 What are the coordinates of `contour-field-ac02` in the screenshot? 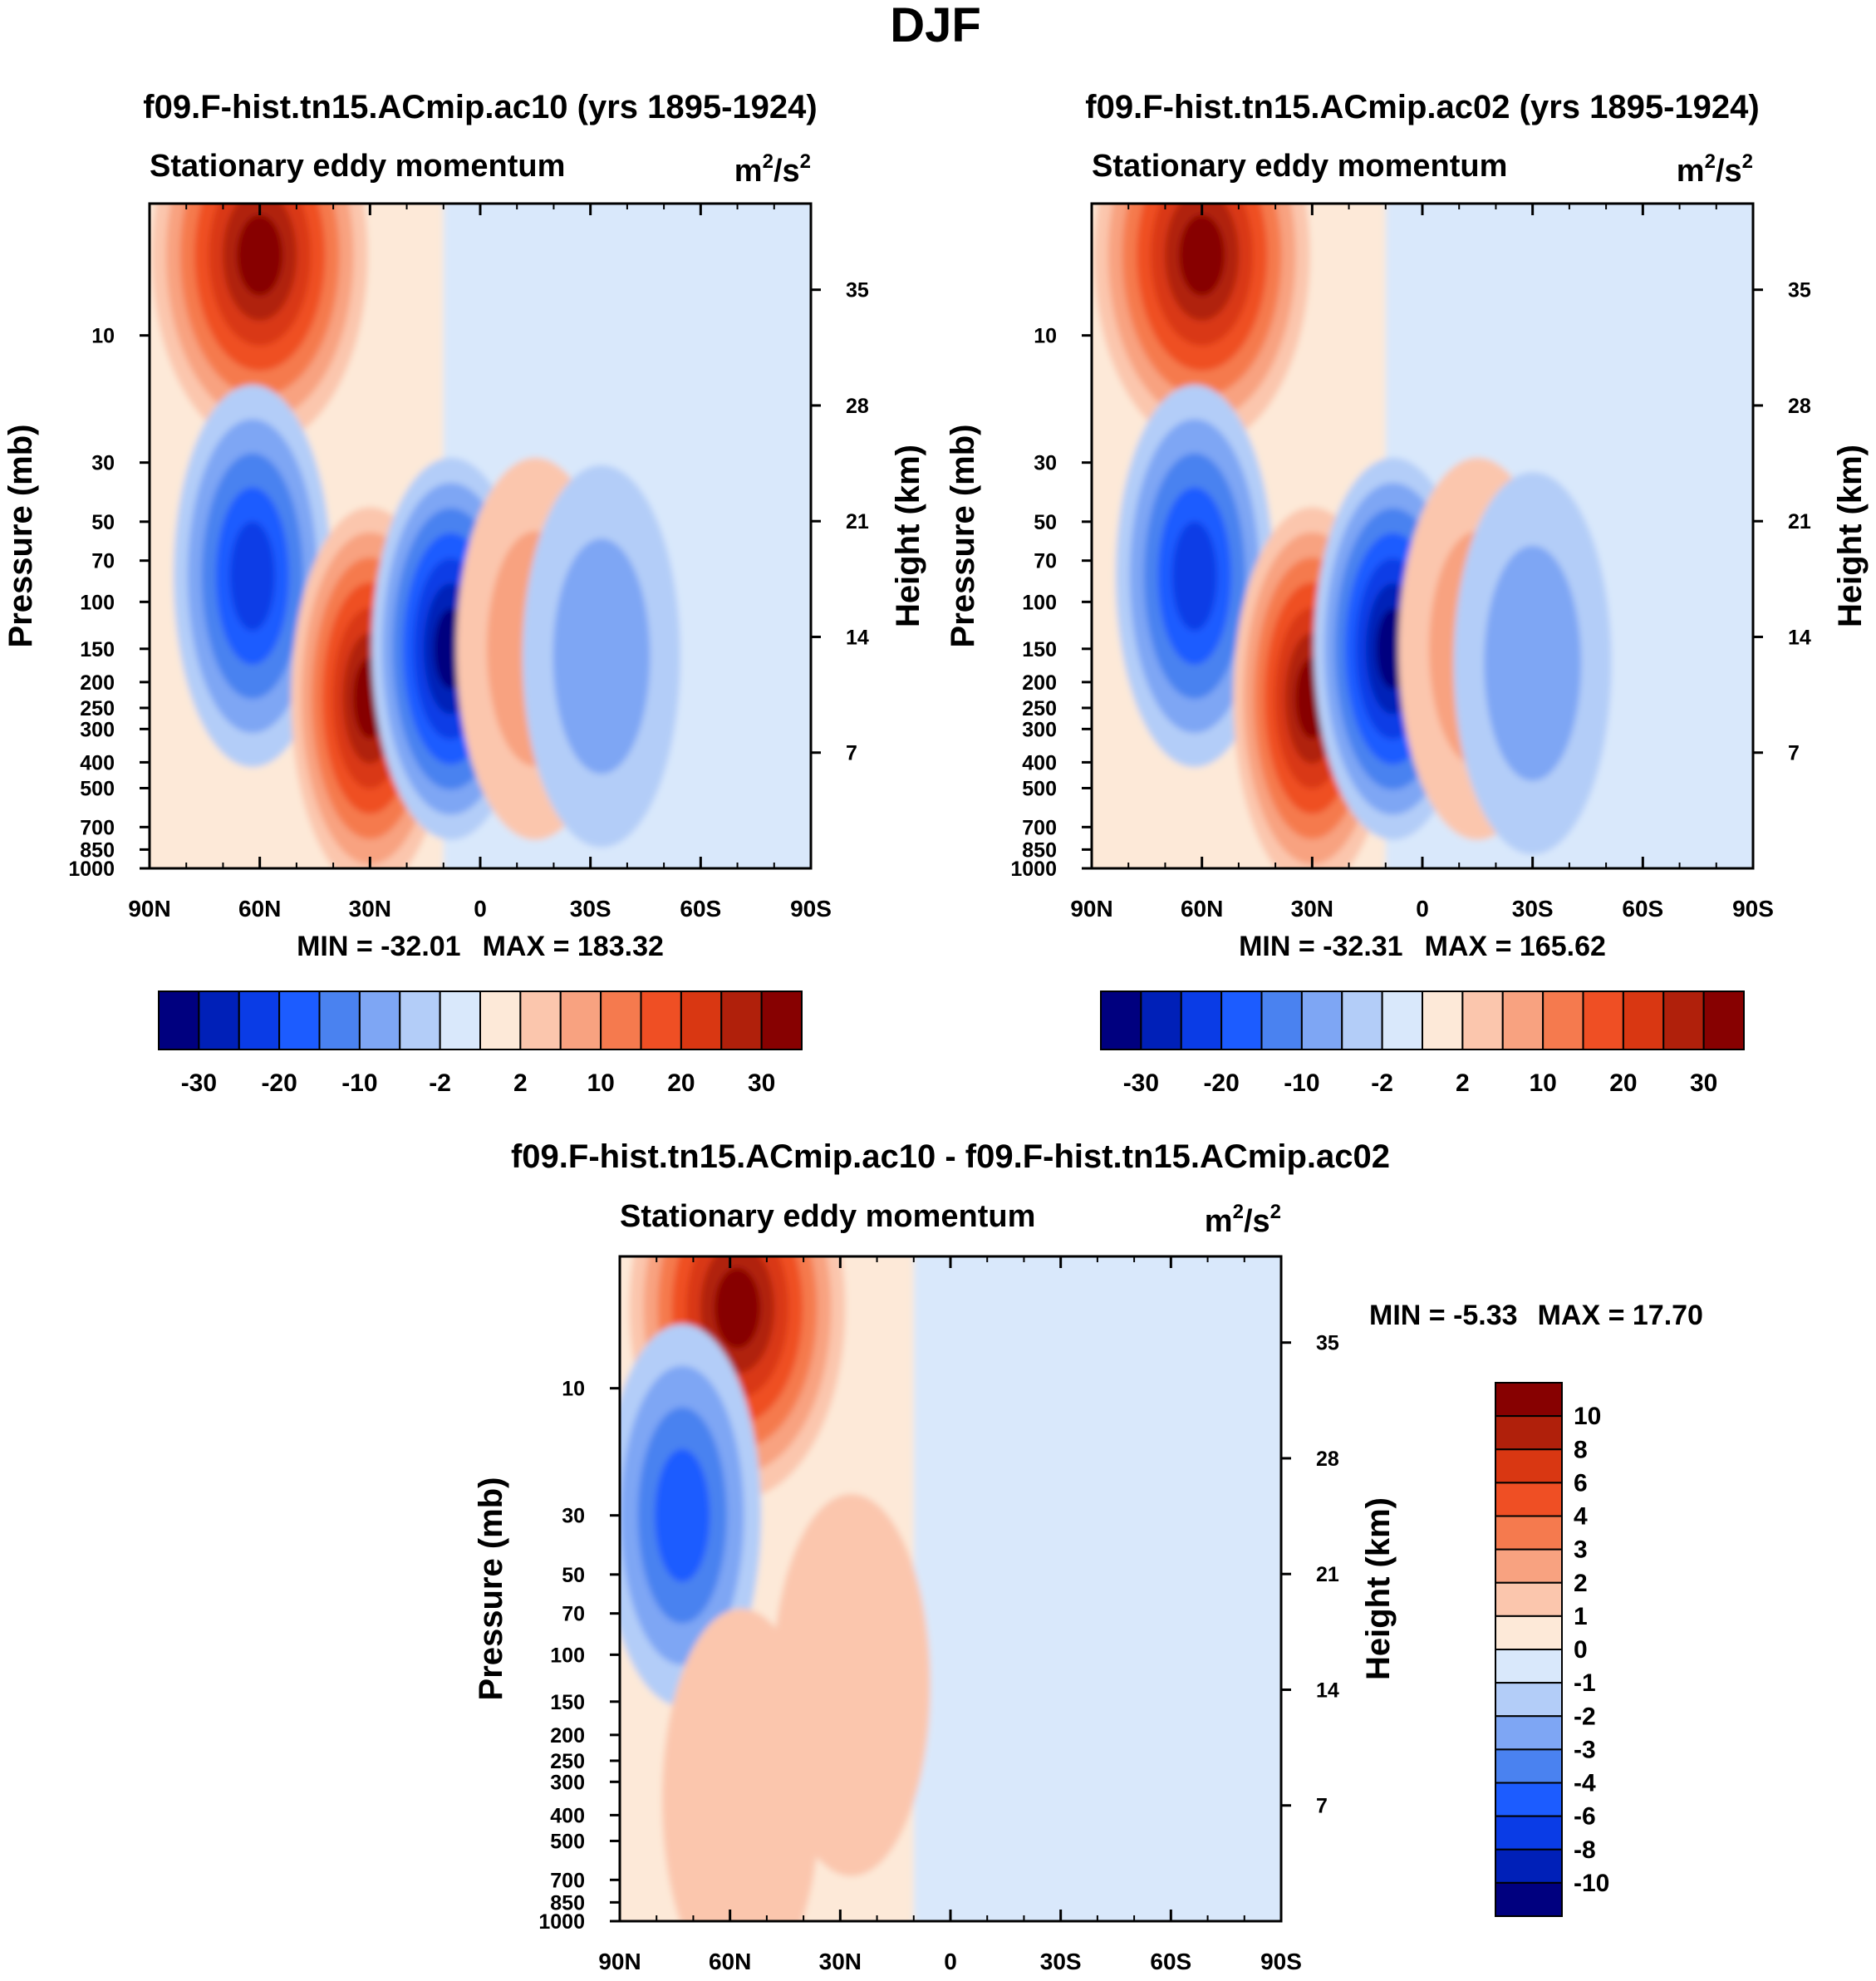 It's located at (1422, 536).